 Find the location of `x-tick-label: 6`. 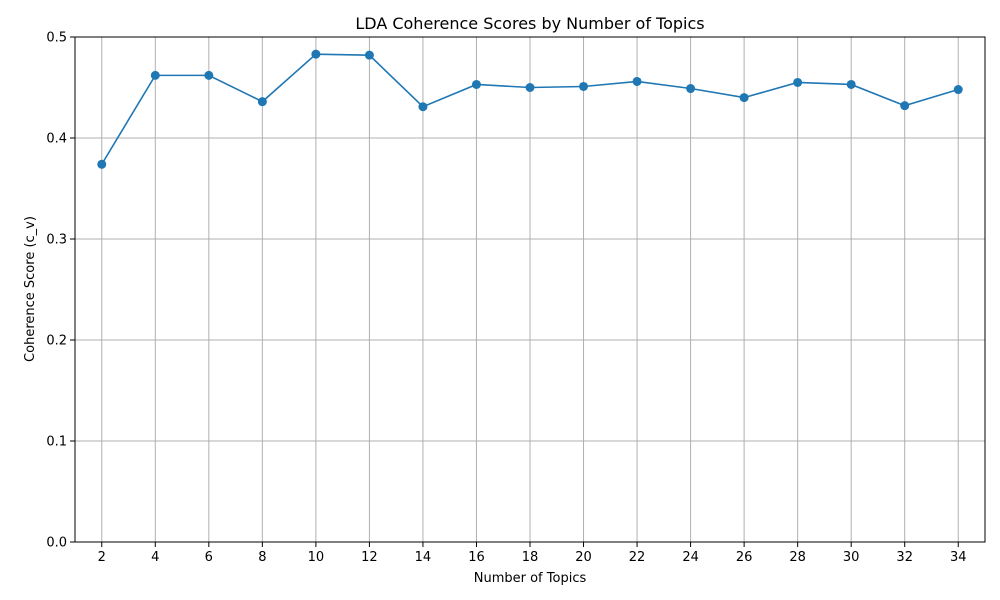

x-tick-label: 6 is located at coordinates (209, 557).